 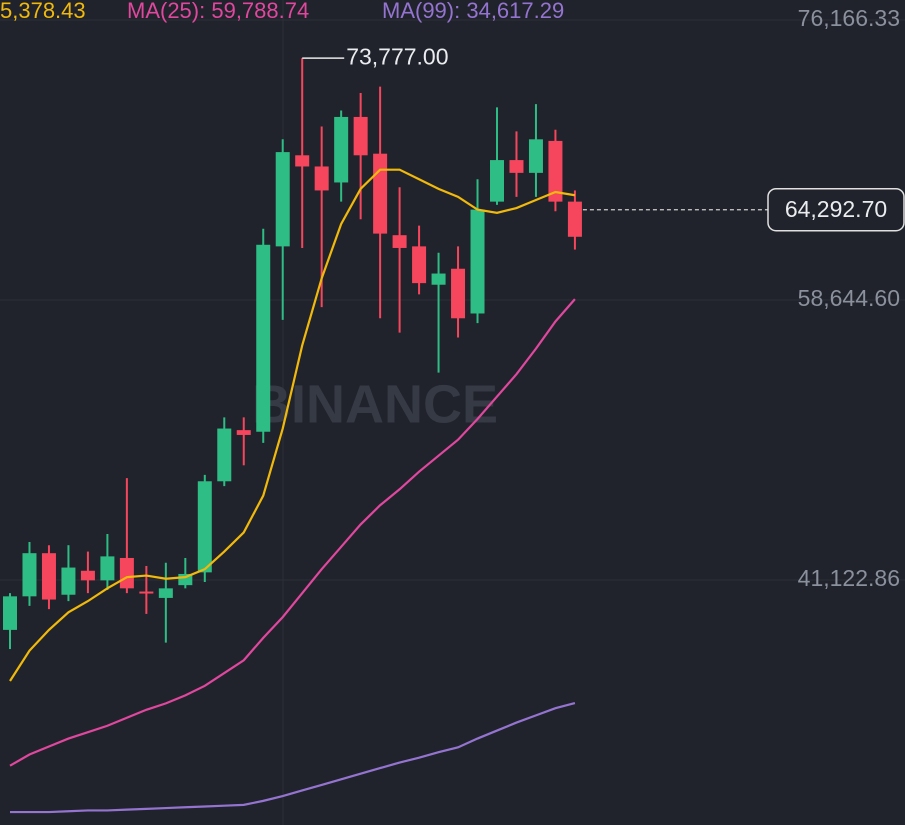 I want to click on last-price-label: 64,292.70, so click(x=836, y=209).